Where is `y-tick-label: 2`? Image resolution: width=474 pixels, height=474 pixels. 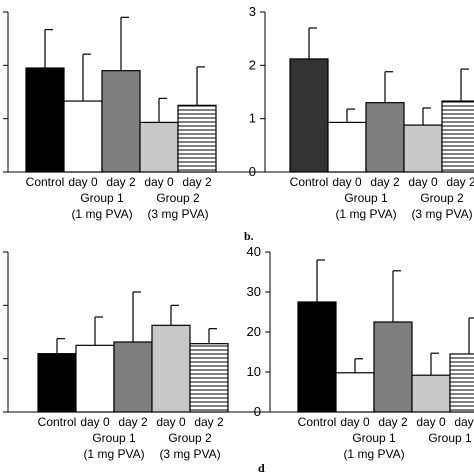
y-tick-label: 2 is located at coordinates (252, 64).